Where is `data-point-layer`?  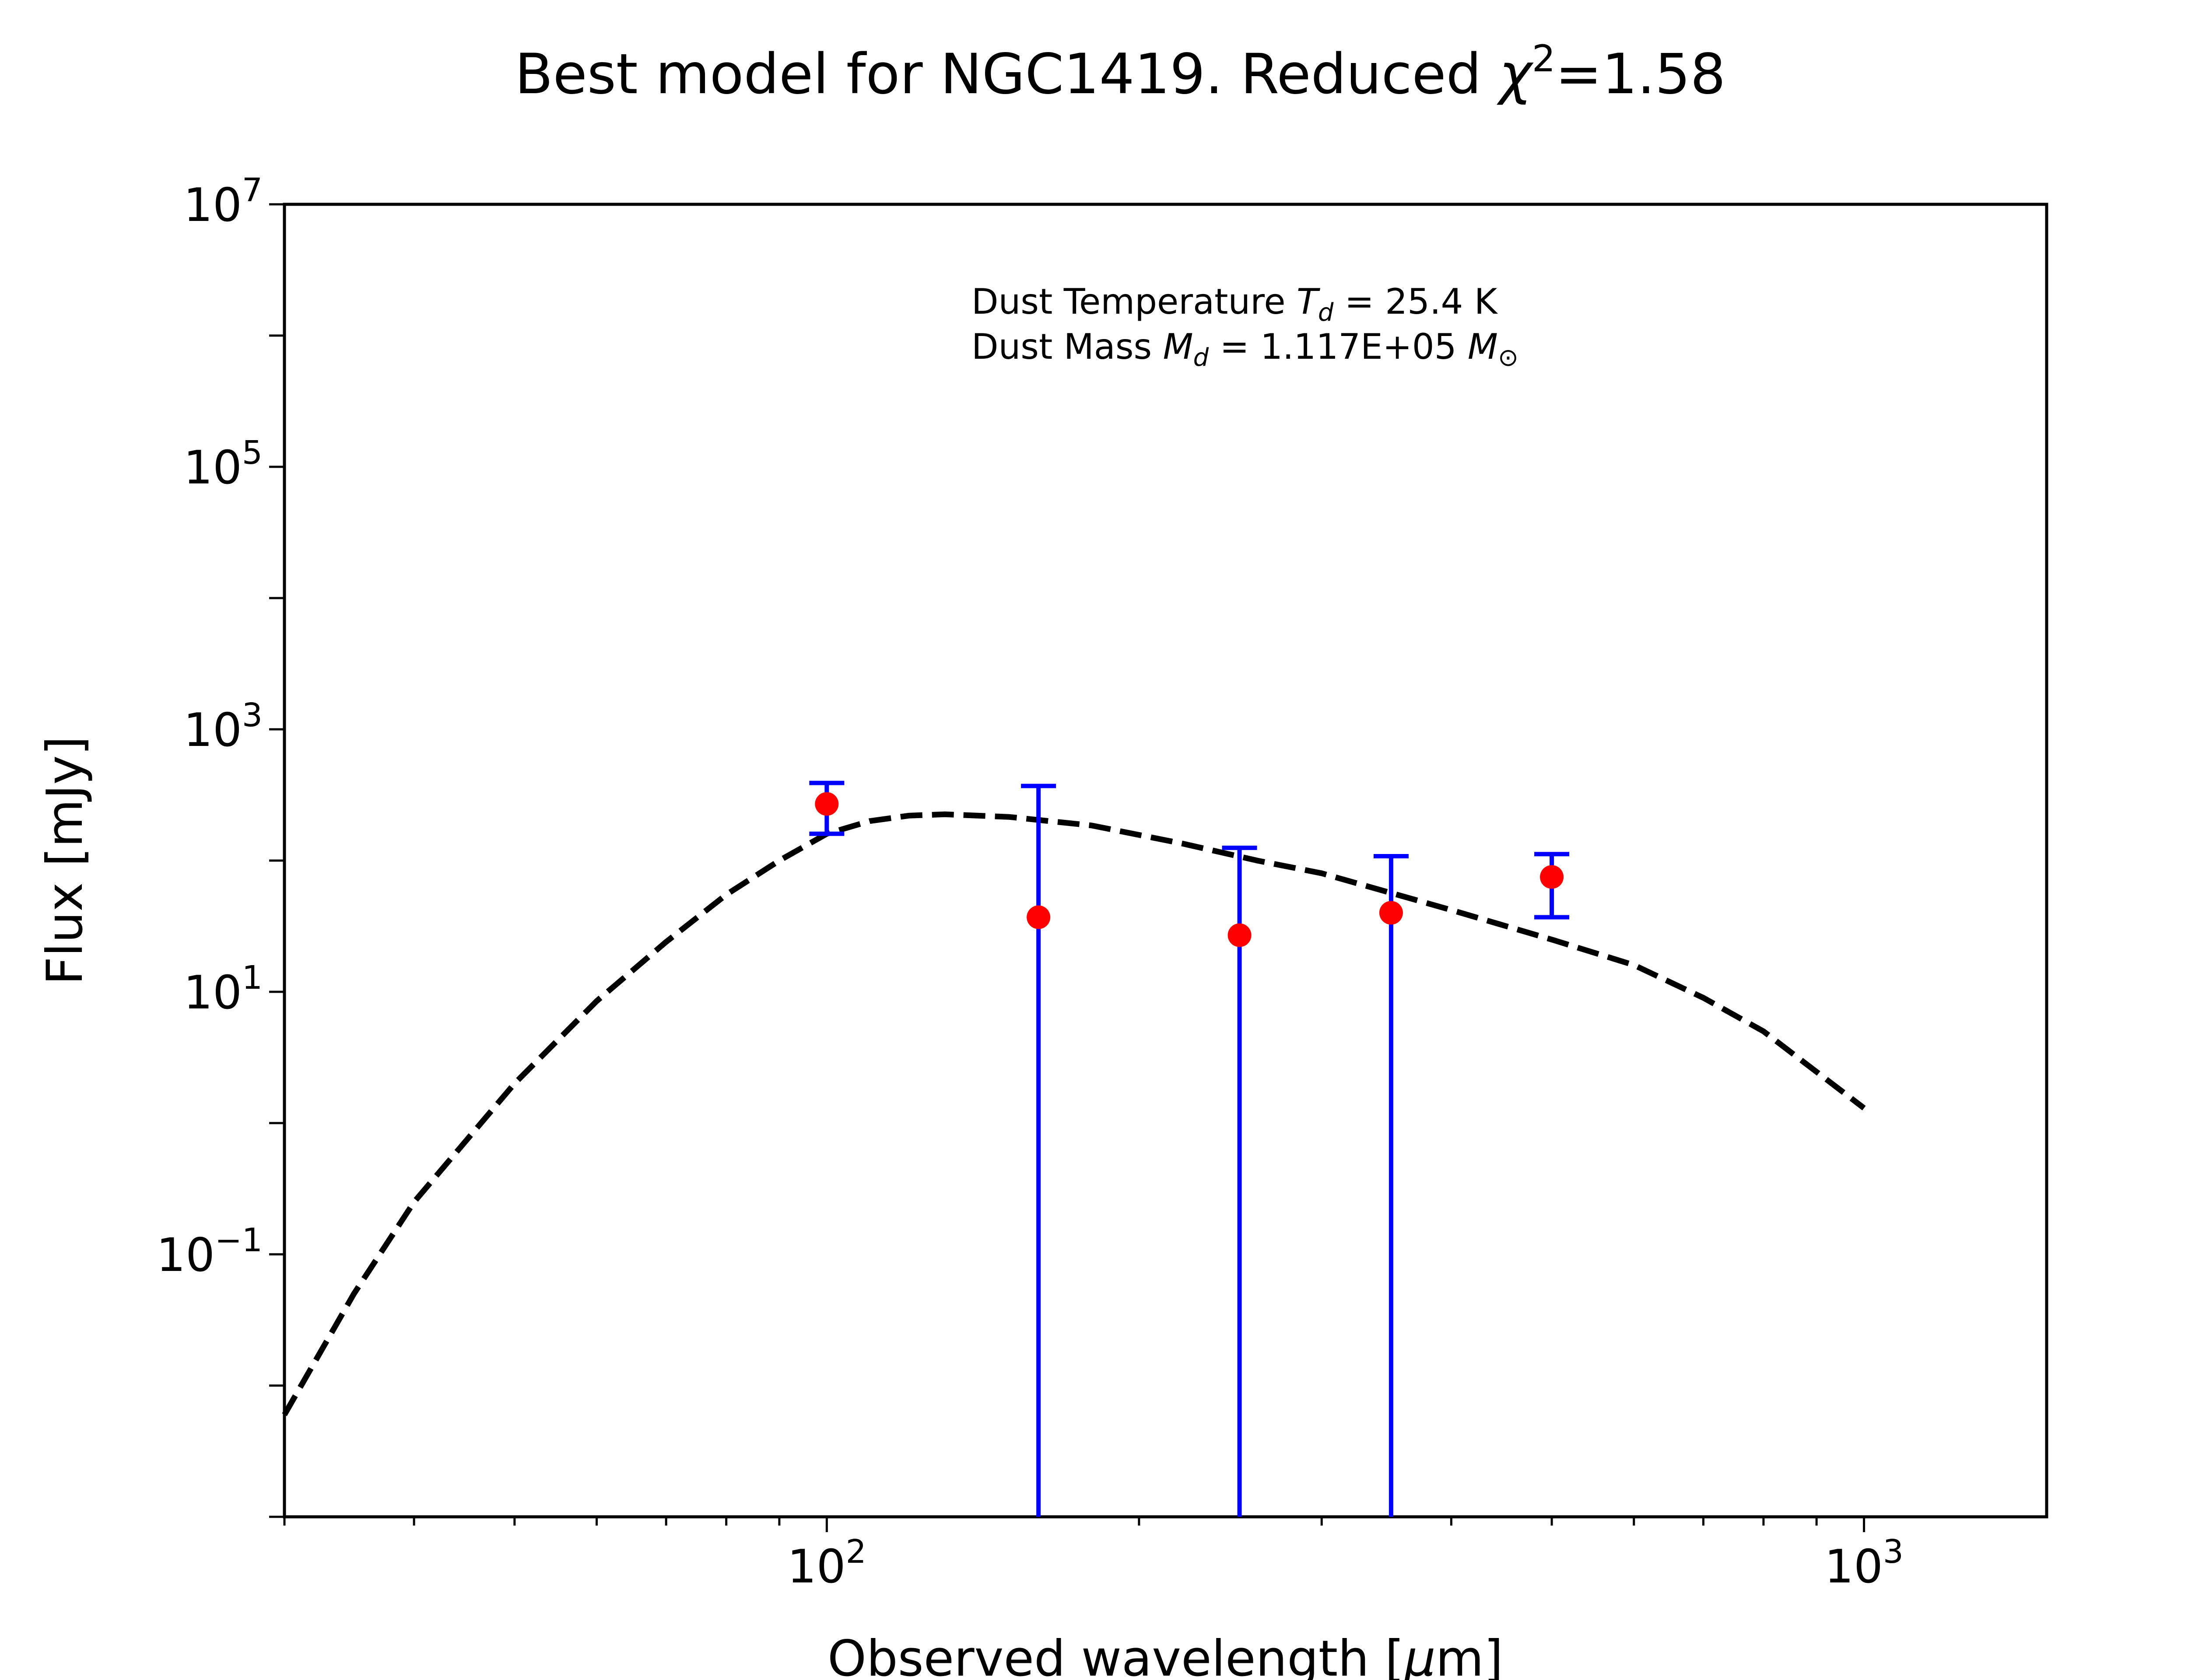
data-point-layer is located at coordinates (1189, 869).